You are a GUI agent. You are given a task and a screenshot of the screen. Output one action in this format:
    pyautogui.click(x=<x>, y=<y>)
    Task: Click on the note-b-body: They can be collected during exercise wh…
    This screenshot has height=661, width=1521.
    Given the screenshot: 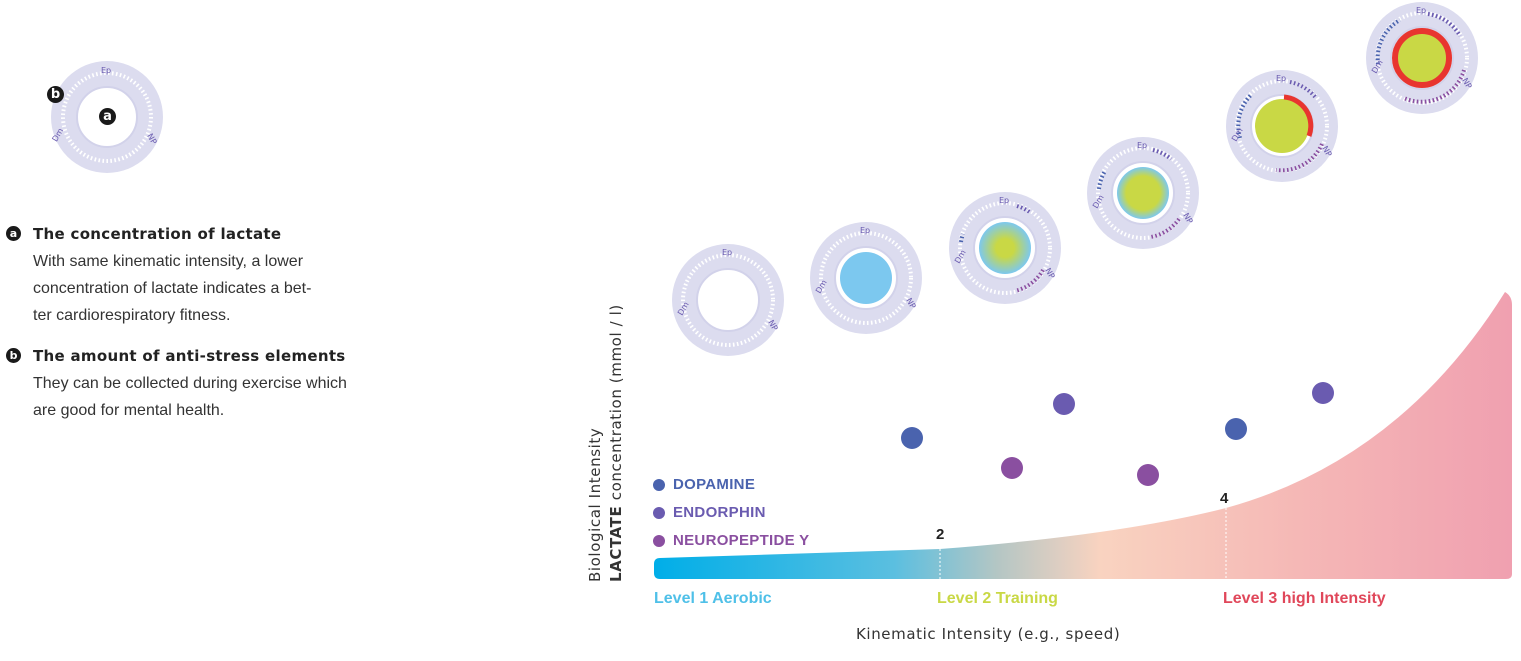 What is the action you would take?
    pyautogui.click(x=190, y=397)
    